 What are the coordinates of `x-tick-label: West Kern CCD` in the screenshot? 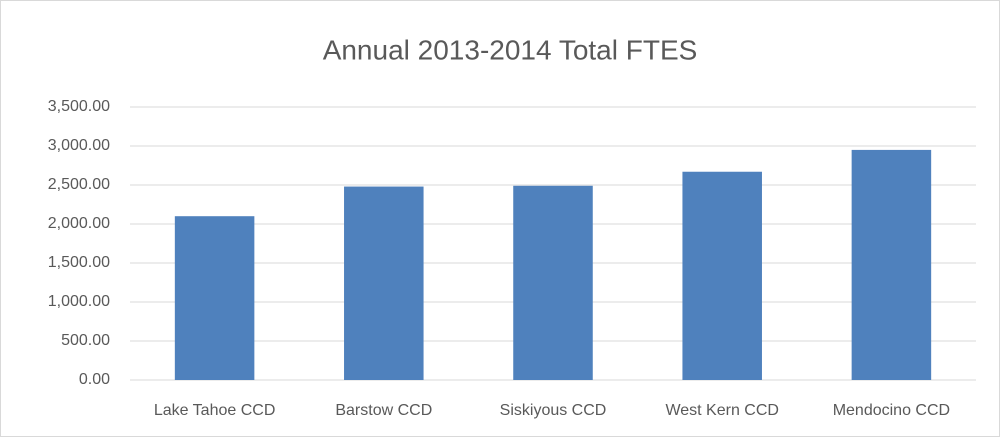 It's located at (722, 410).